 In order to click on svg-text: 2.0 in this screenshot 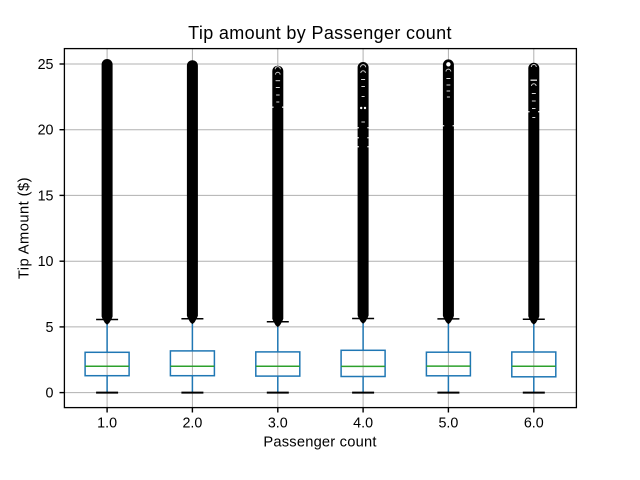, I will do `click(192, 423)`.